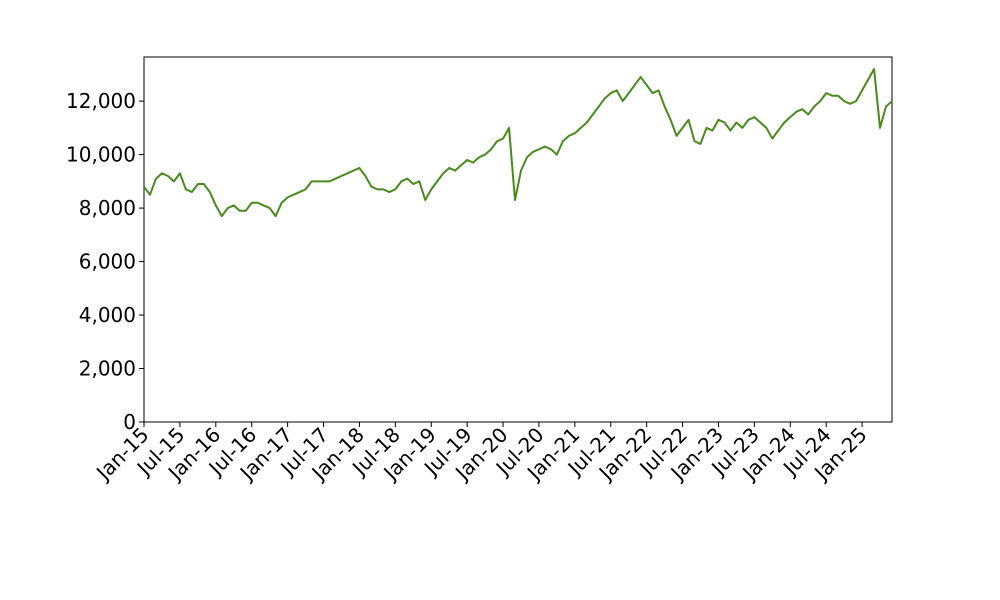 This screenshot has height=600, width=1000. What do you see at coordinates (101, 155) in the screenshot?
I see `y-tick-label: 10,000` at bounding box center [101, 155].